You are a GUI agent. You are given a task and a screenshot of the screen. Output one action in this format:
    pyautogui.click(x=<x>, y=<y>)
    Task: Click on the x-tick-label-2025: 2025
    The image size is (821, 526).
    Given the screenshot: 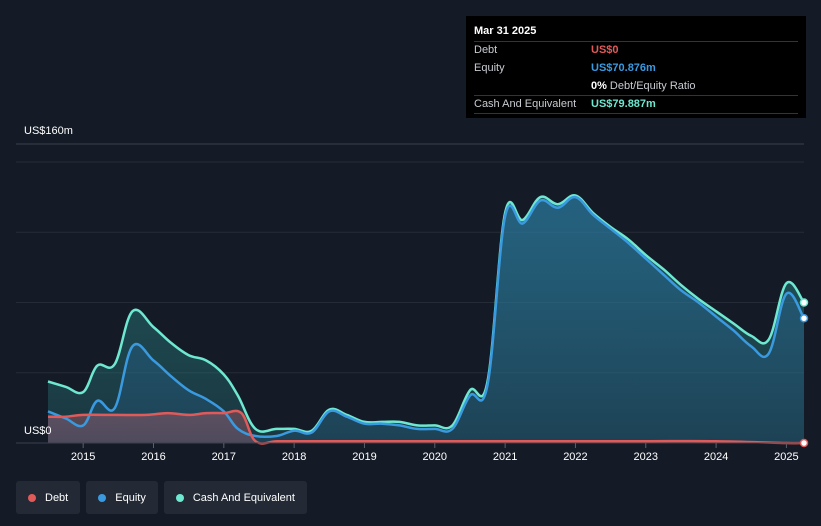 What is the action you would take?
    pyautogui.click(x=786, y=457)
    